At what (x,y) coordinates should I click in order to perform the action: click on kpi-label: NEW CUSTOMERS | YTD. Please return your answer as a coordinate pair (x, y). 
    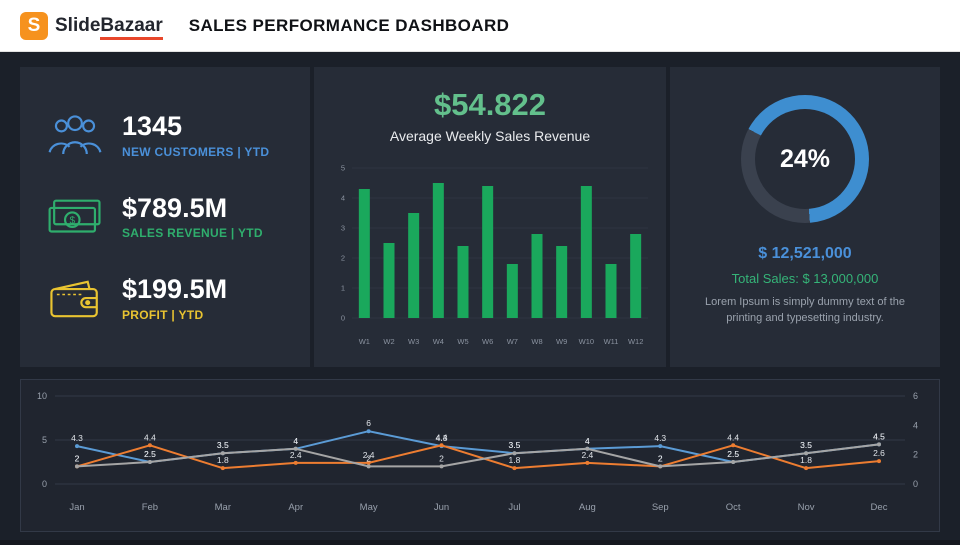
    Looking at the image, I should click on (196, 151).